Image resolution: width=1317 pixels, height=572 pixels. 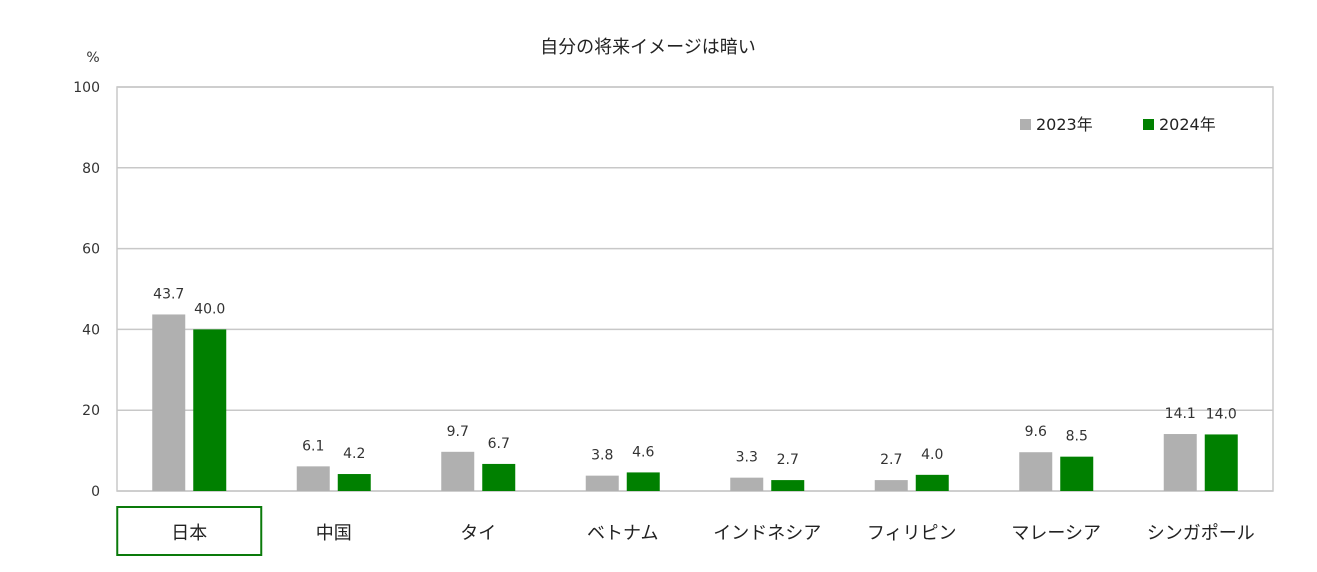 I want to click on data-label: 3.3, so click(x=747, y=458).